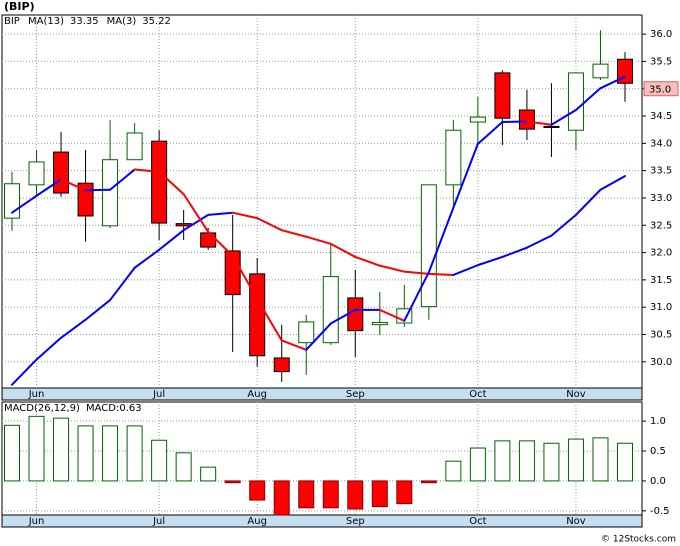 The image size is (680, 546). Describe the element at coordinates (661, 334) in the screenshot. I see `y-tick-label: 30.5` at that location.